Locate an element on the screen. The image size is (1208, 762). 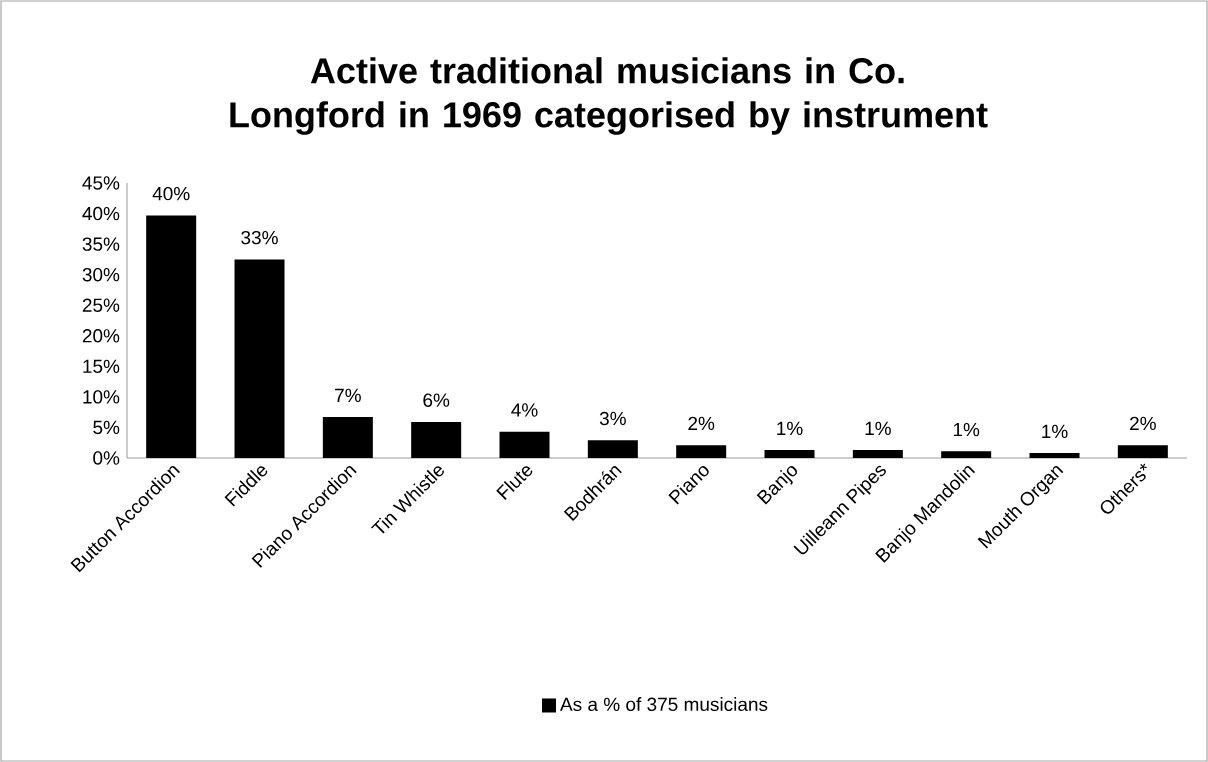
y-tick-label: 10% is located at coordinates (101, 397).